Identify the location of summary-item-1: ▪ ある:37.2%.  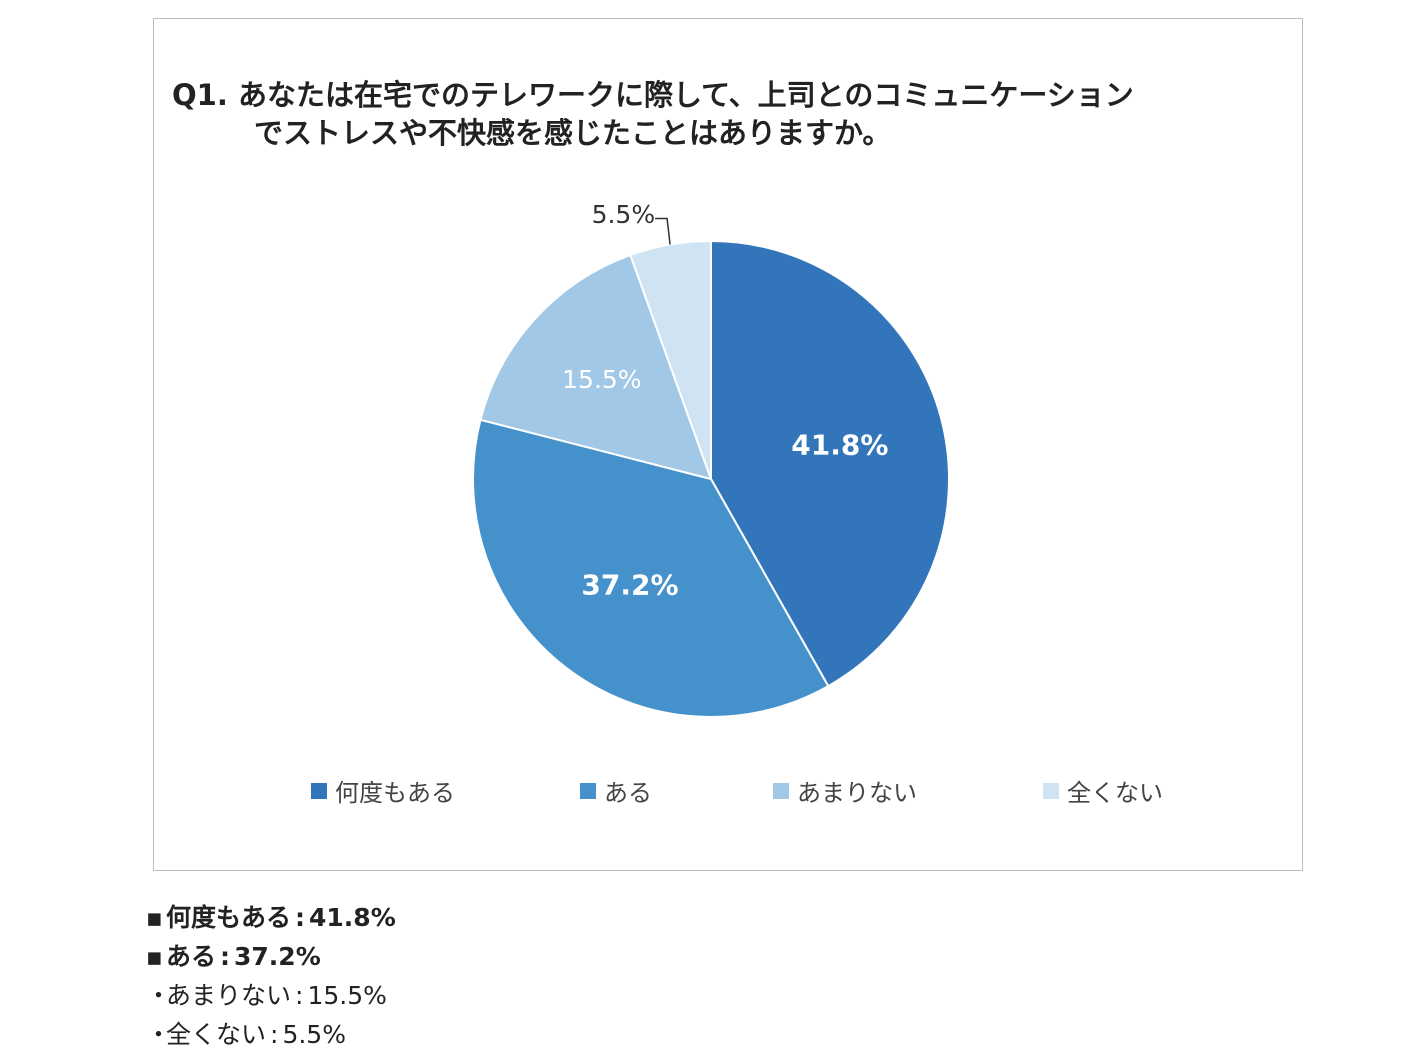
(271, 956).